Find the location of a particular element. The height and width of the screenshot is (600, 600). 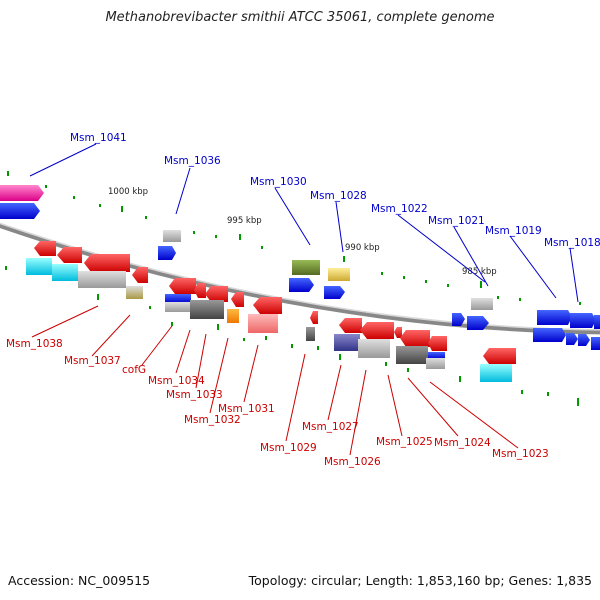

scale-label: 995 kbp is located at coordinates (244, 221).